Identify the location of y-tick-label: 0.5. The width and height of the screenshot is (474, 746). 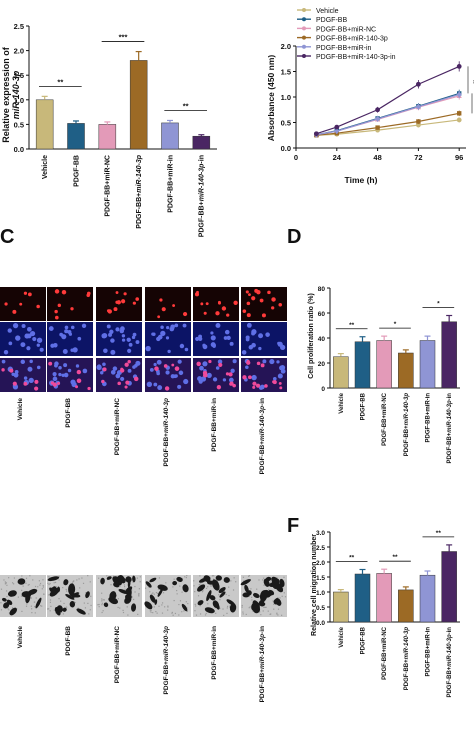
(19, 124).